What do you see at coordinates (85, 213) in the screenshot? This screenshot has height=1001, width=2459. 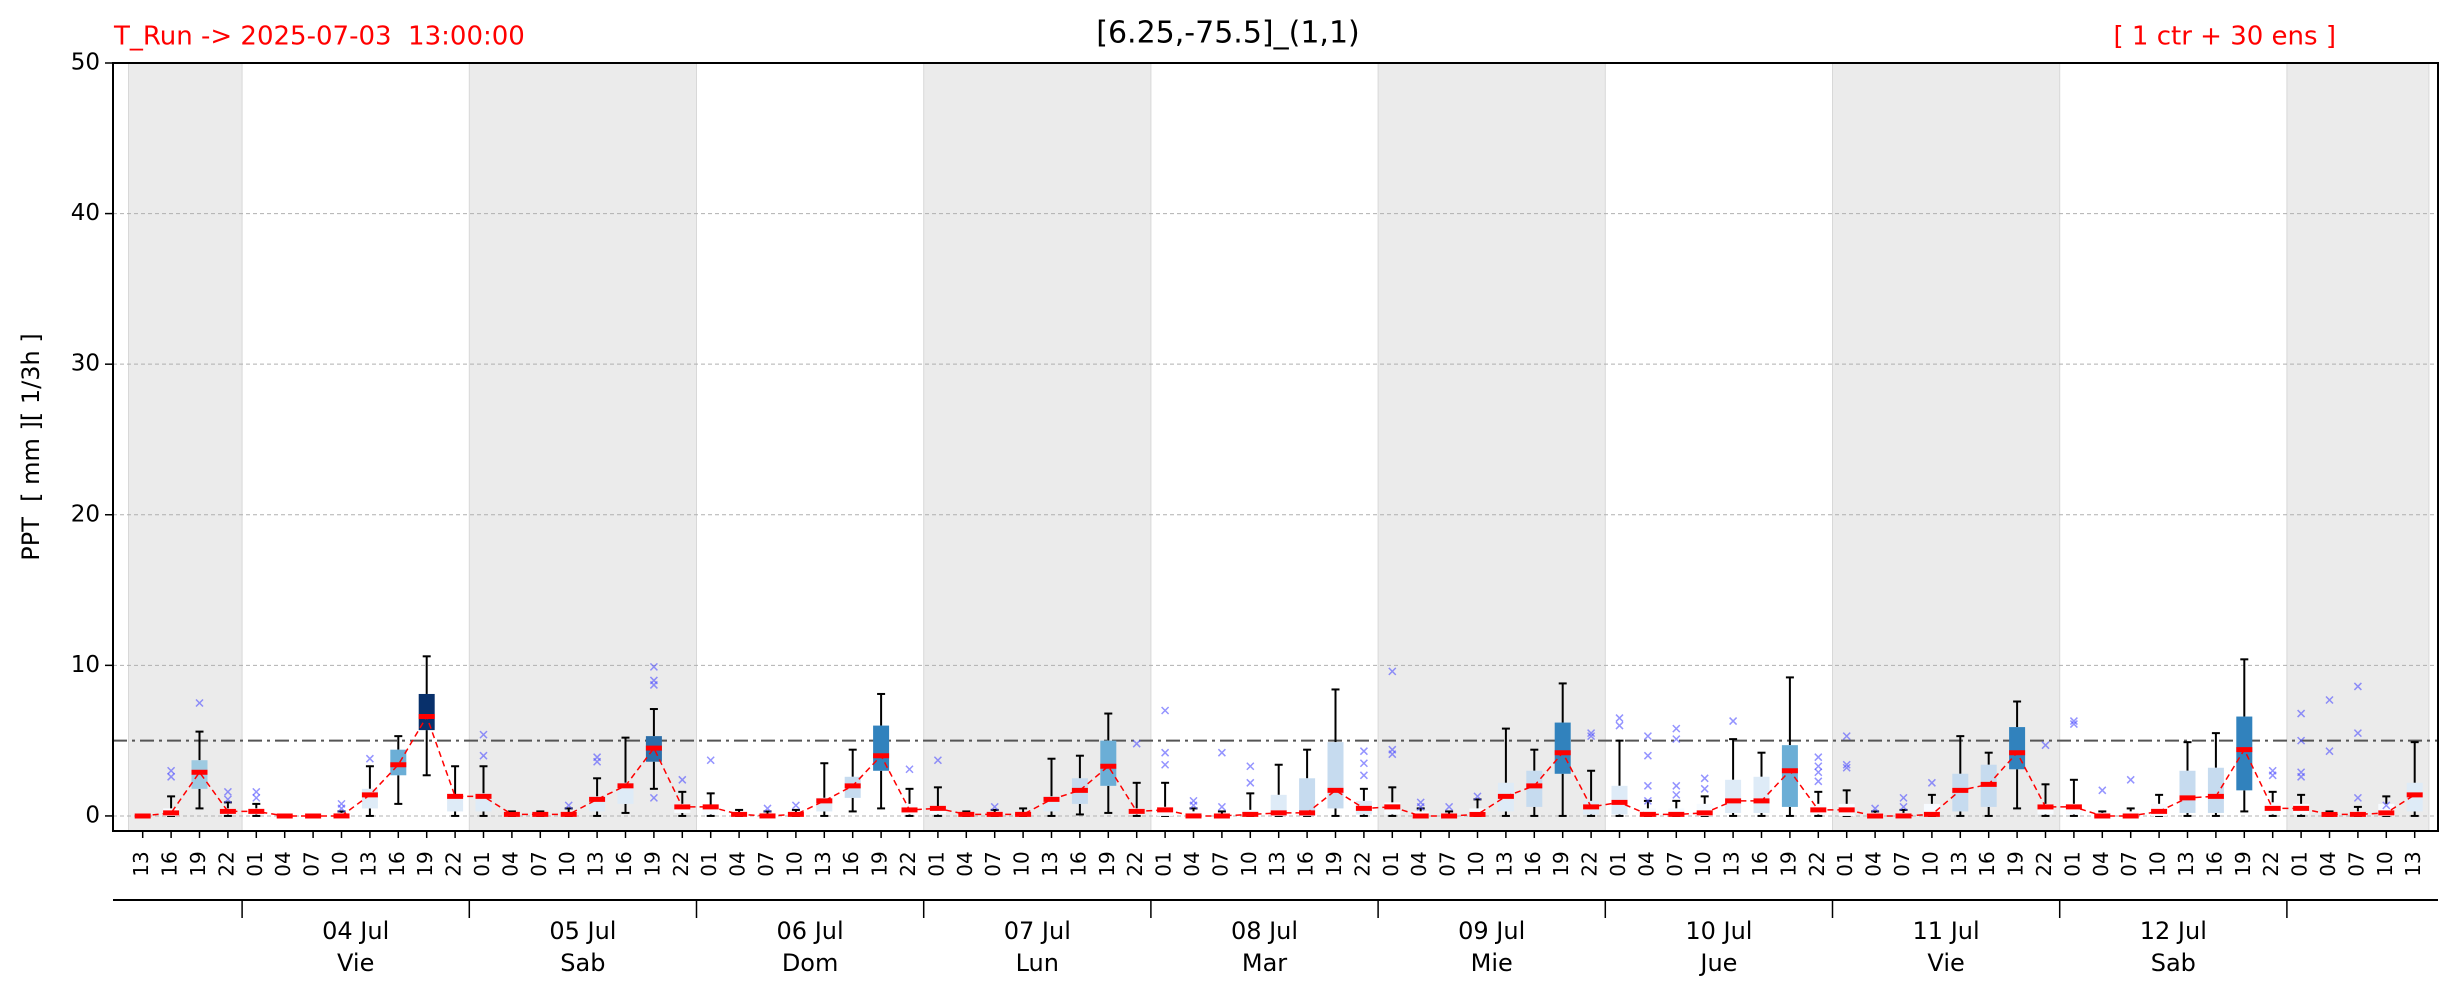 I see `y-tick-label: 40` at bounding box center [85, 213].